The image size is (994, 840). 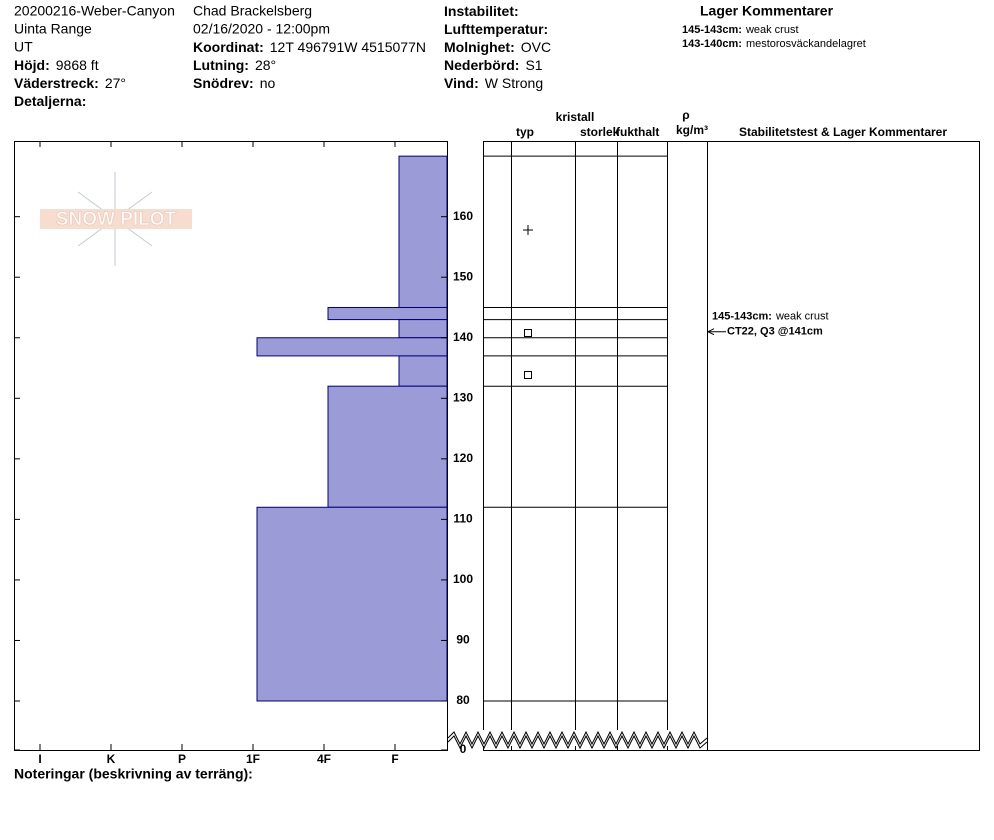 What do you see at coordinates (463, 337) in the screenshot?
I see `y-tick-label: 140` at bounding box center [463, 337].